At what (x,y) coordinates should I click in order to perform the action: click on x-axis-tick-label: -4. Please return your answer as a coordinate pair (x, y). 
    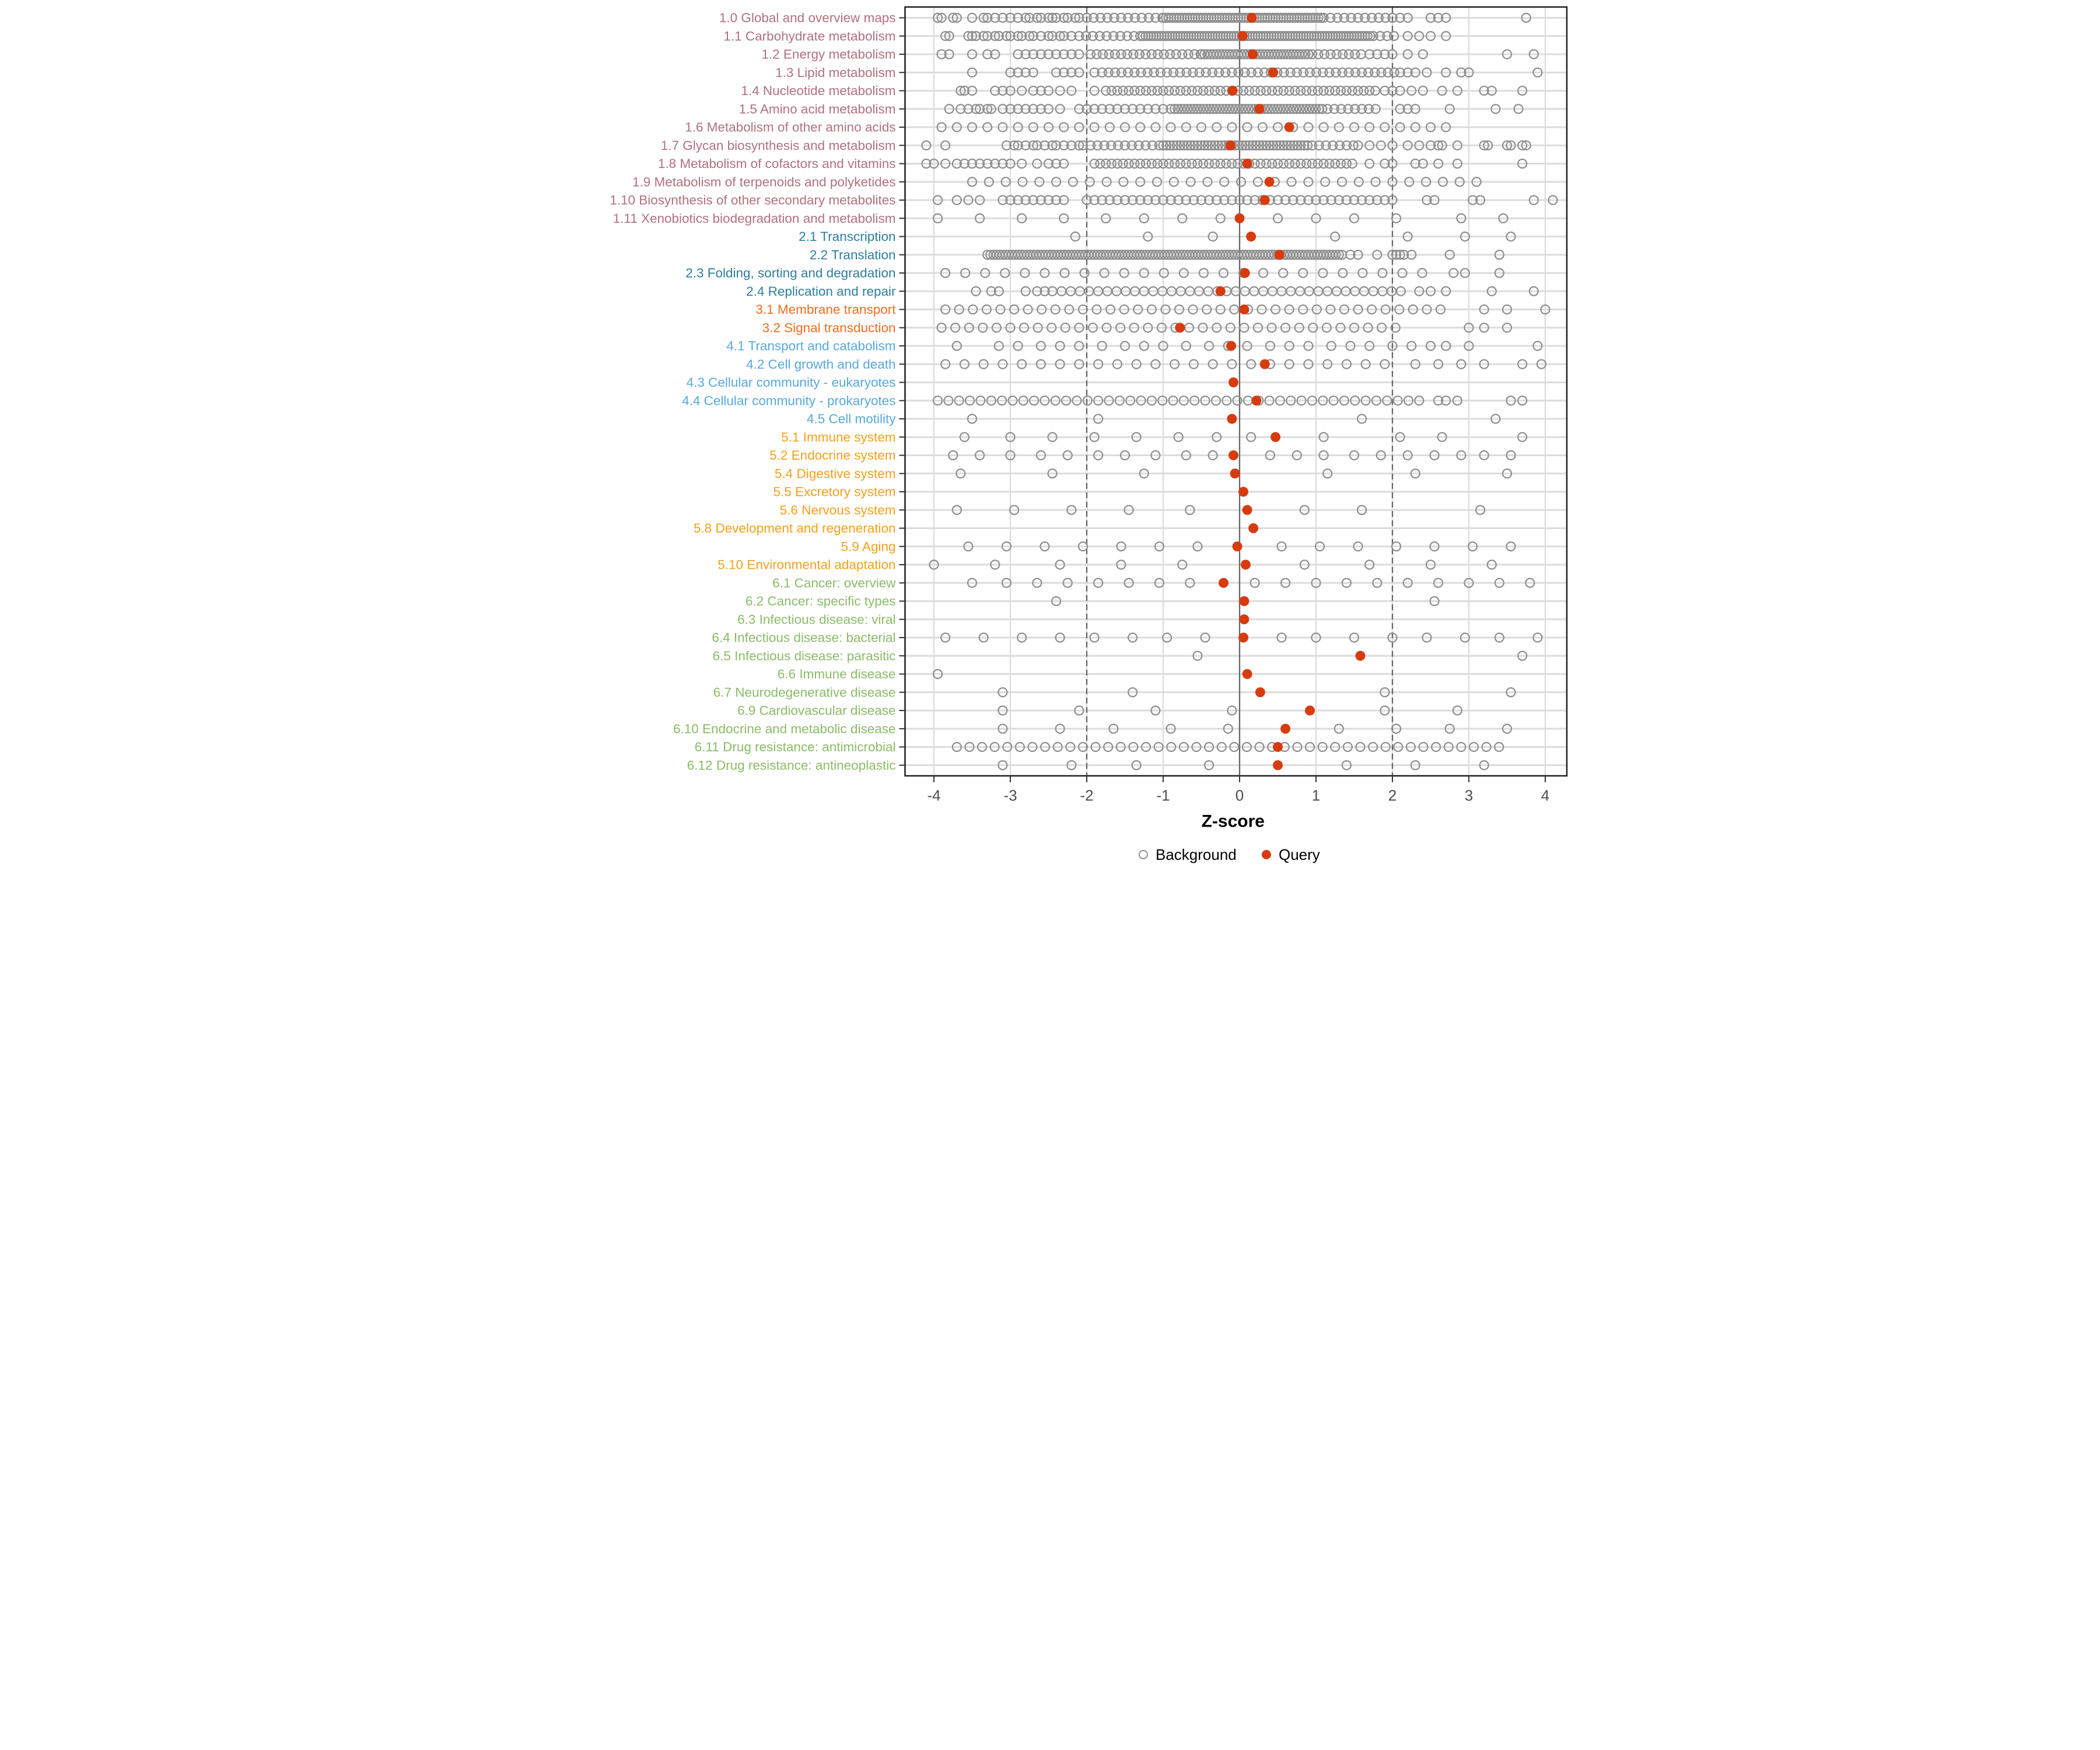
    Looking at the image, I should click on (933, 795).